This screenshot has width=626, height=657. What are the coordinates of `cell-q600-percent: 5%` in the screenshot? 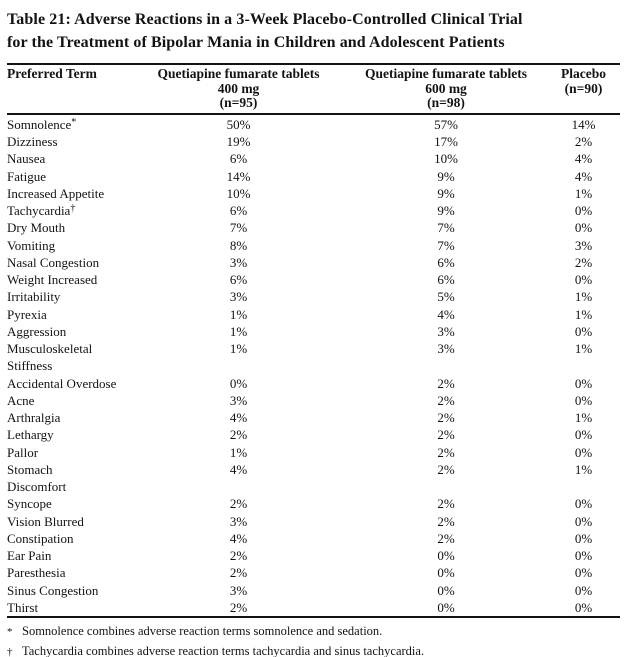 It's located at (446, 297).